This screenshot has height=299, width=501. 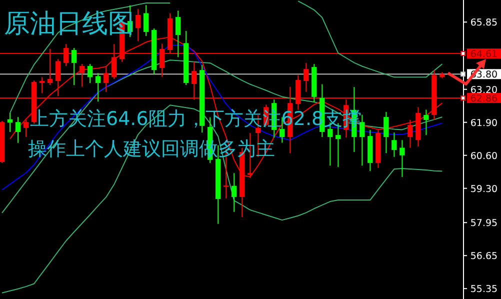 I want to click on y-tick-label: 61.90, so click(x=484, y=123).